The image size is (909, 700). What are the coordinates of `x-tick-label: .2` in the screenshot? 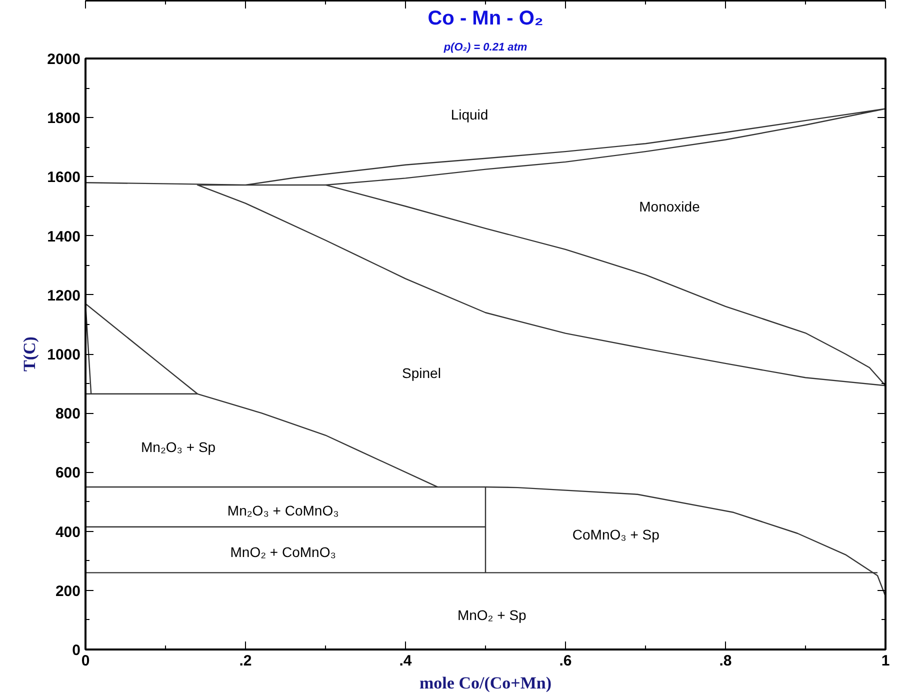 It's located at (245, 661).